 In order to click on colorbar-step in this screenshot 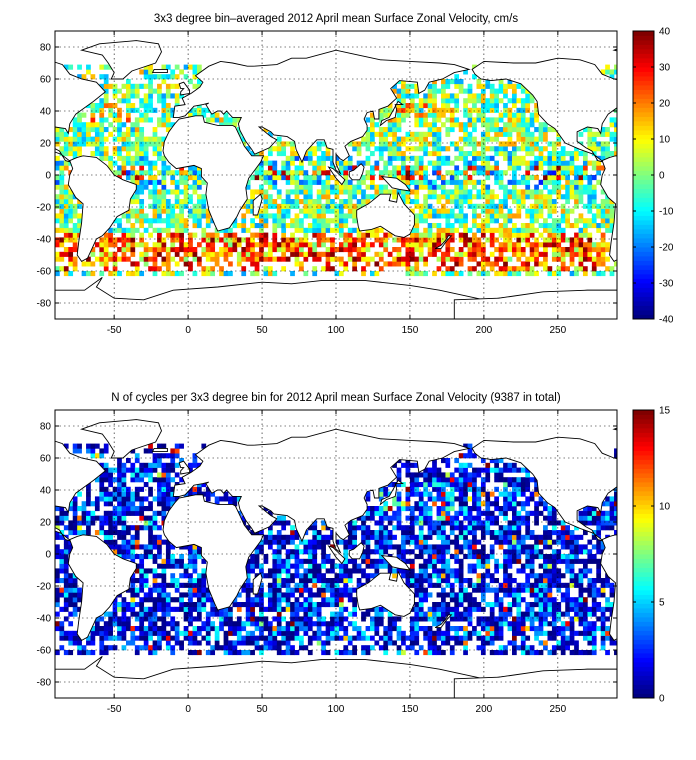, I will do `click(643, 227)`.